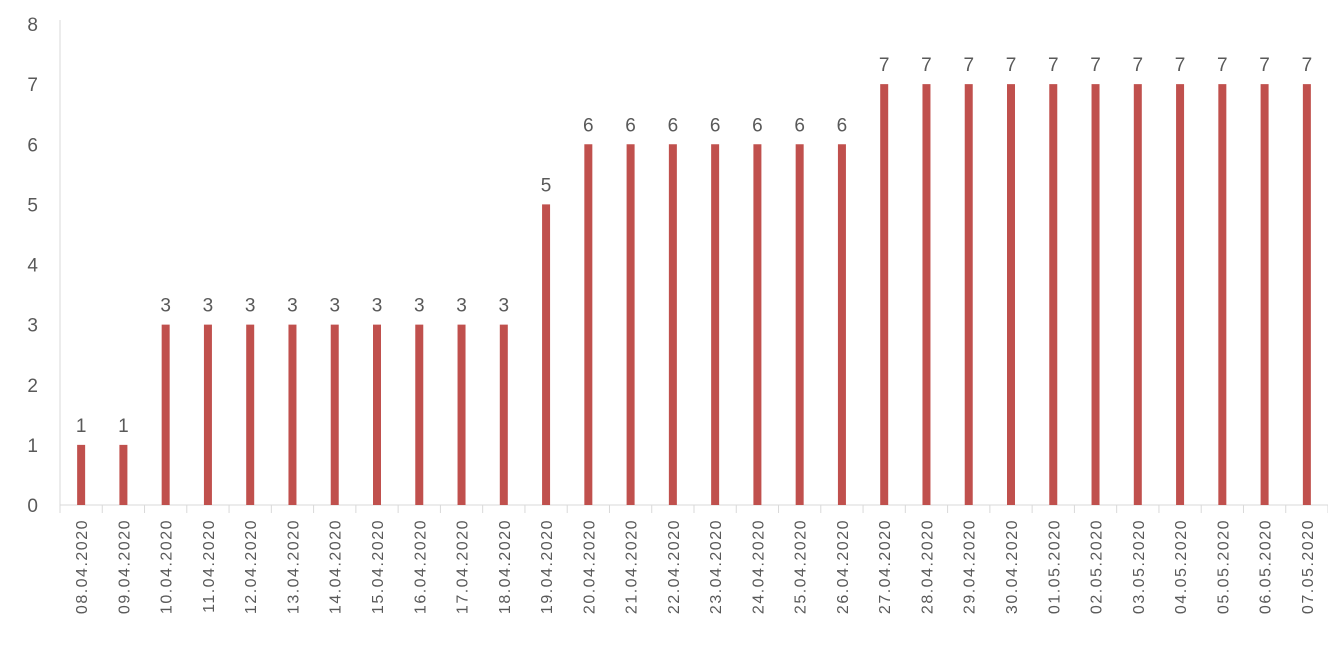 This screenshot has height=662, width=1328. What do you see at coordinates (843, 566) in the screenshot?
I see `x-category-label: 26.04.2020` at bounding box center [843, 566].